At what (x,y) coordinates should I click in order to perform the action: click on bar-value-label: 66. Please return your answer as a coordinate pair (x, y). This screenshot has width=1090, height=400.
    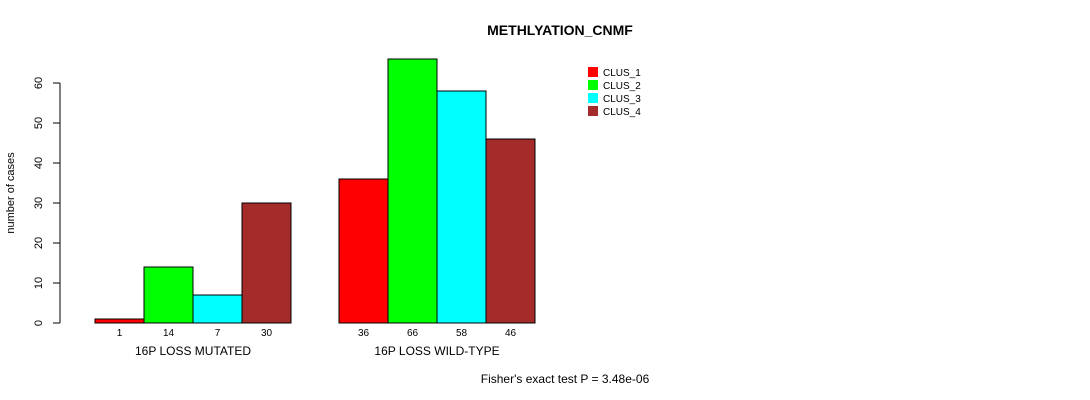
    Looking at the image, I should click on (413, 333).